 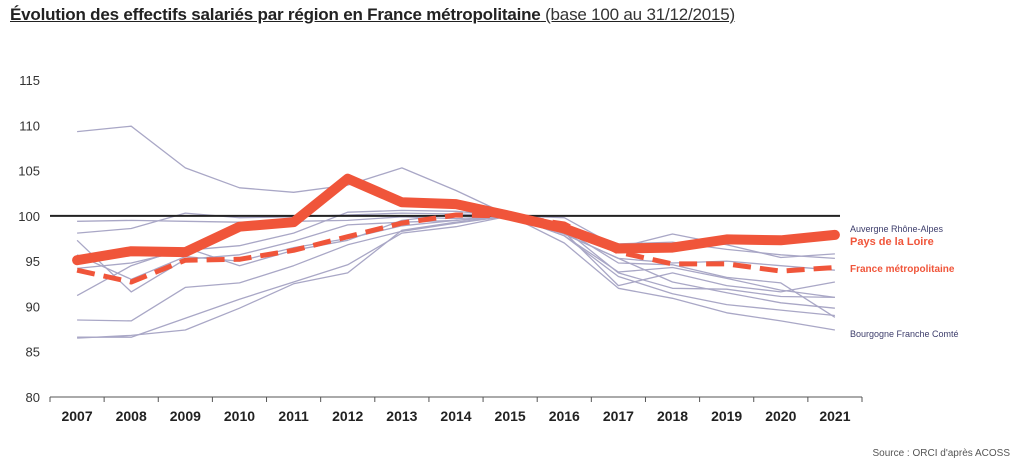 What do you see at coordinates (904, 334) in the screenshot?
I see `label-bourgogne-franche-comte: Bourgogne Franche Comté` at bounding box center [904, 334].